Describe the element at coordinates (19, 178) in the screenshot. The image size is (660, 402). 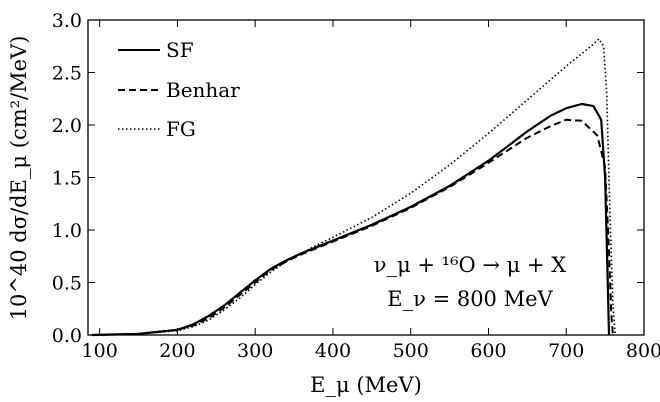
I see `y-axis-title: 10^40 dσ/dE_μ (cm²/MeV)` at that location.